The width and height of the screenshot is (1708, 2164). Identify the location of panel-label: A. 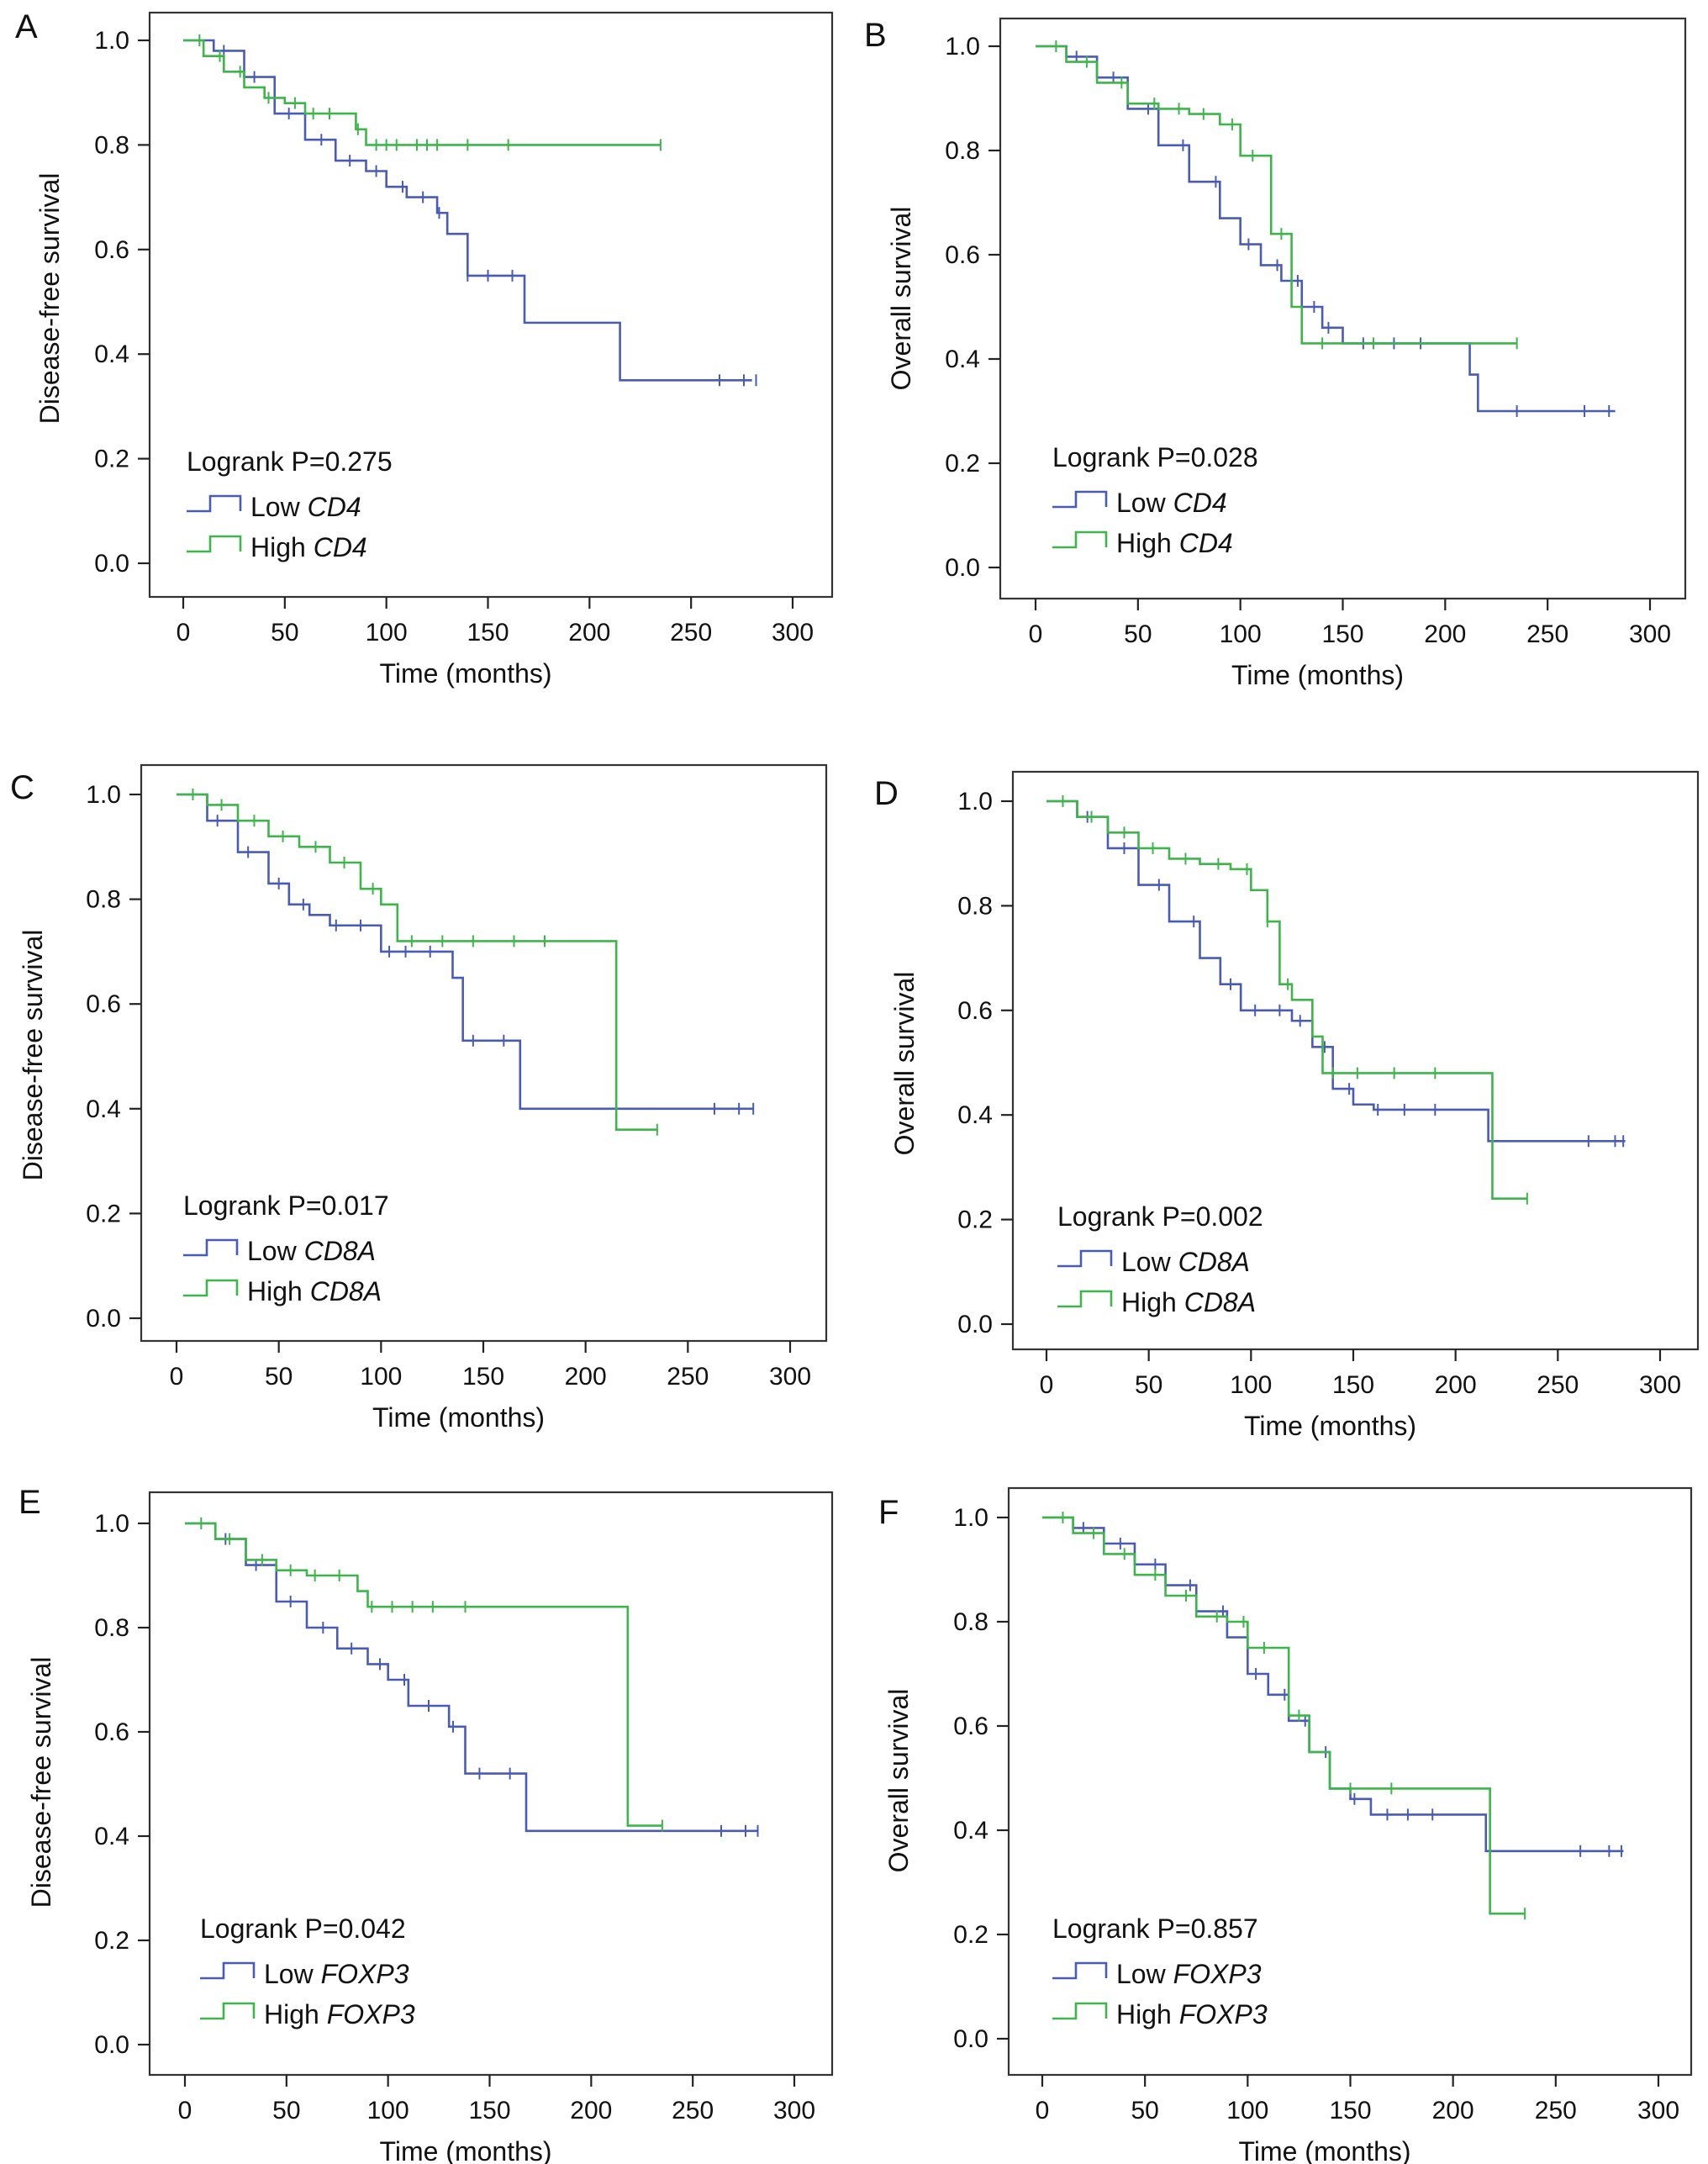
(26, 27).